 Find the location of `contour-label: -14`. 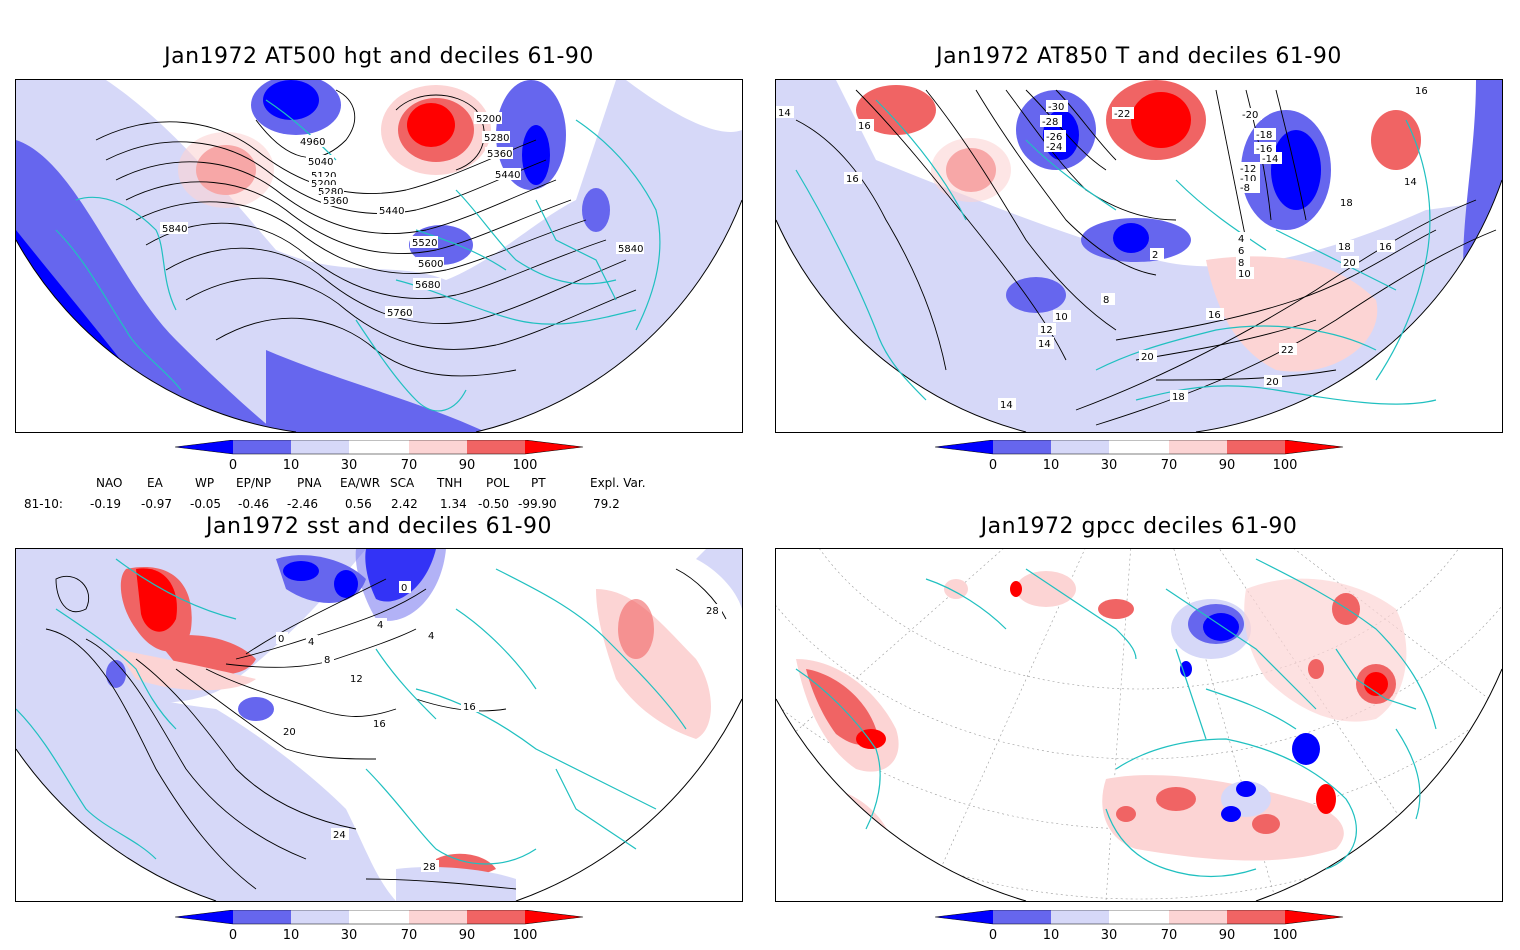

contour-label: -14 is located at coordinates (1270, 159).